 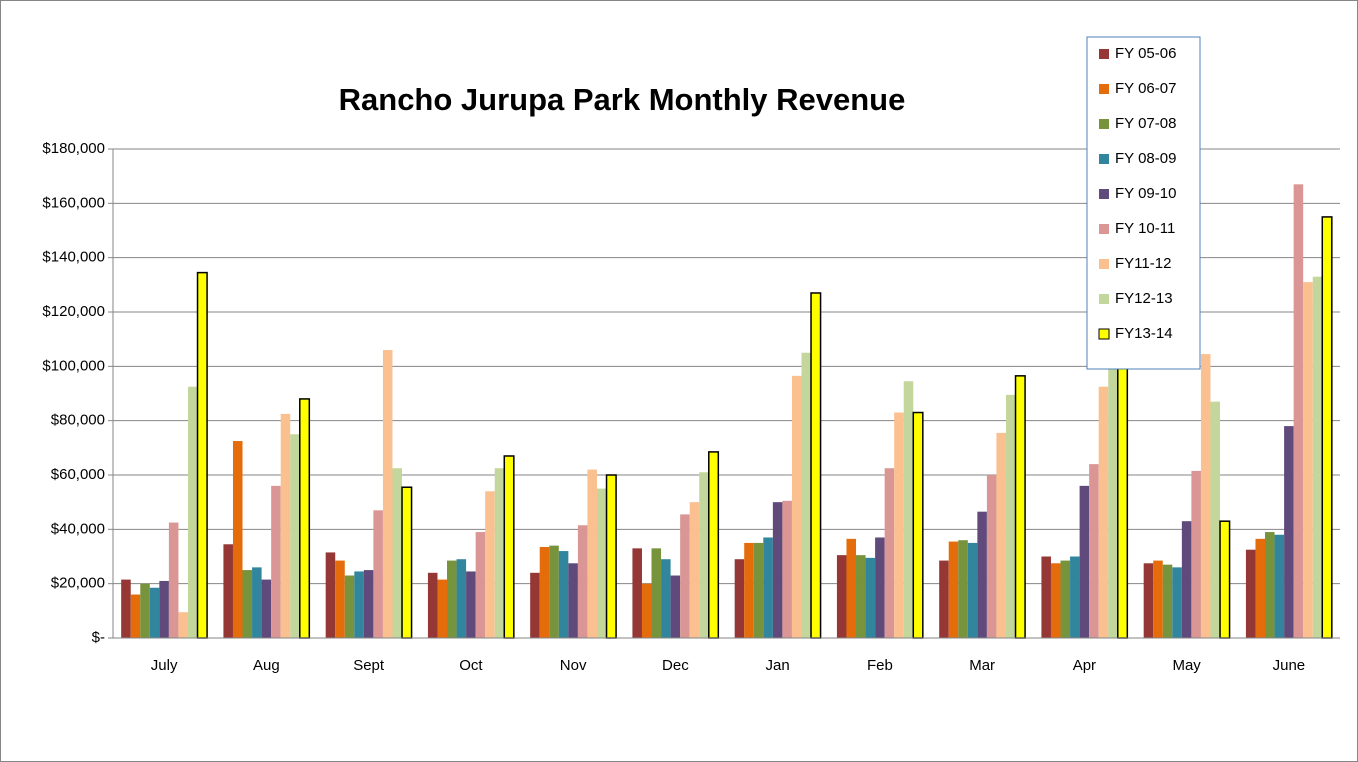 What do you see at coordinates (73, 202) in the screenshot?
I see `y-tick-label: $160,000` at bounding box center [73, 202].